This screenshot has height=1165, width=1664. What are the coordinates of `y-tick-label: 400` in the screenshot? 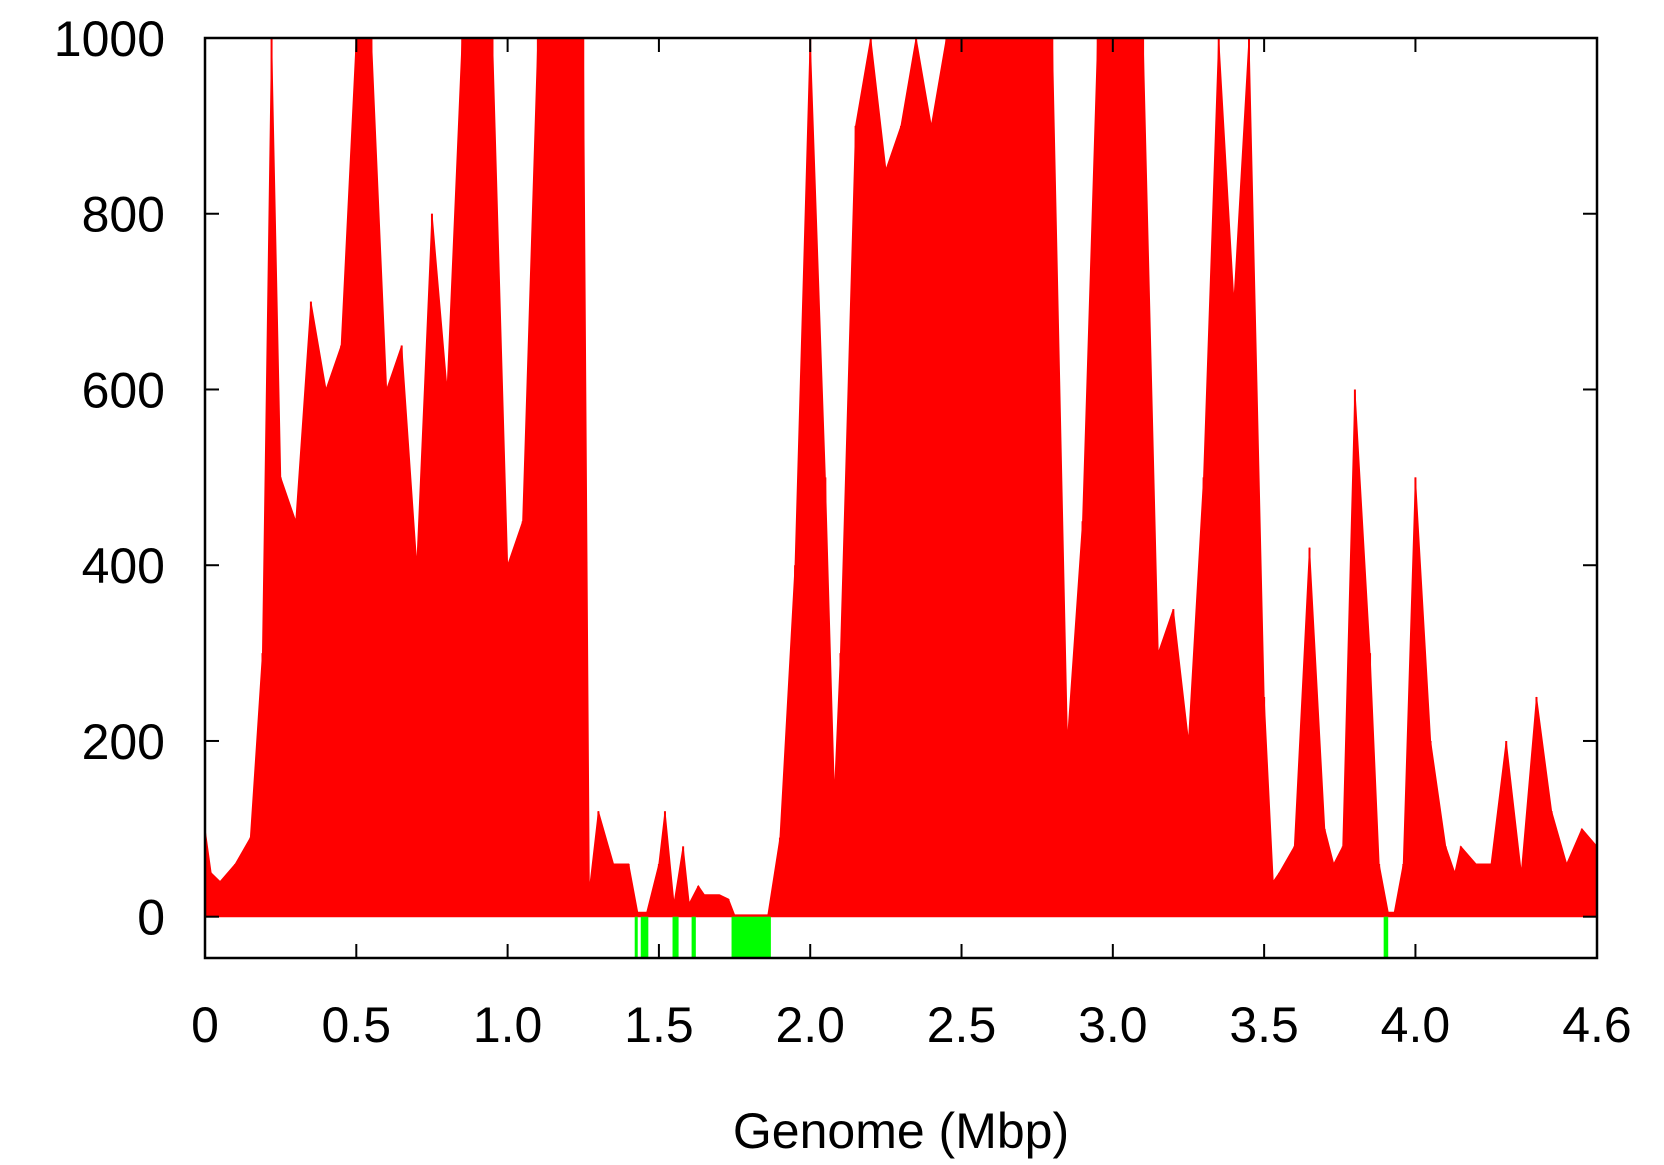 It's located at (123, 566).